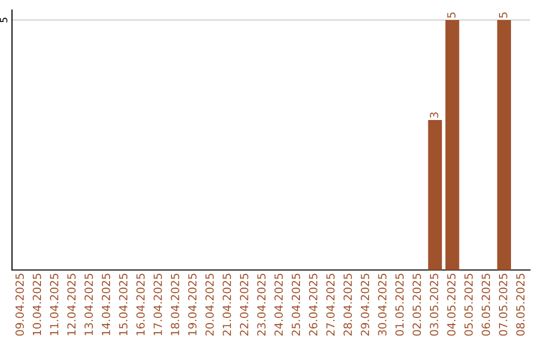 Image resolution: width=540 pixels, height=340 pixels. Describe the element at coordinates (88, 305) in the screenshot. I see `x-tick-label: 13.04.2025` at that location.